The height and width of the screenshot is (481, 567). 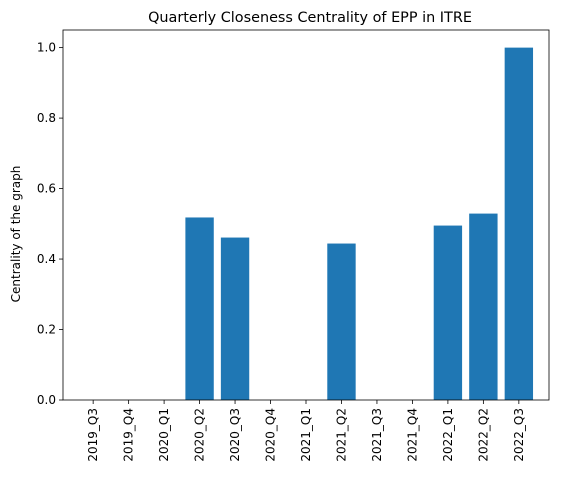 What do you see at coordinates (200, 435) in the screenshot?
I see `x-tick-label: 2020_Q2` at bounding box center [200, 435].